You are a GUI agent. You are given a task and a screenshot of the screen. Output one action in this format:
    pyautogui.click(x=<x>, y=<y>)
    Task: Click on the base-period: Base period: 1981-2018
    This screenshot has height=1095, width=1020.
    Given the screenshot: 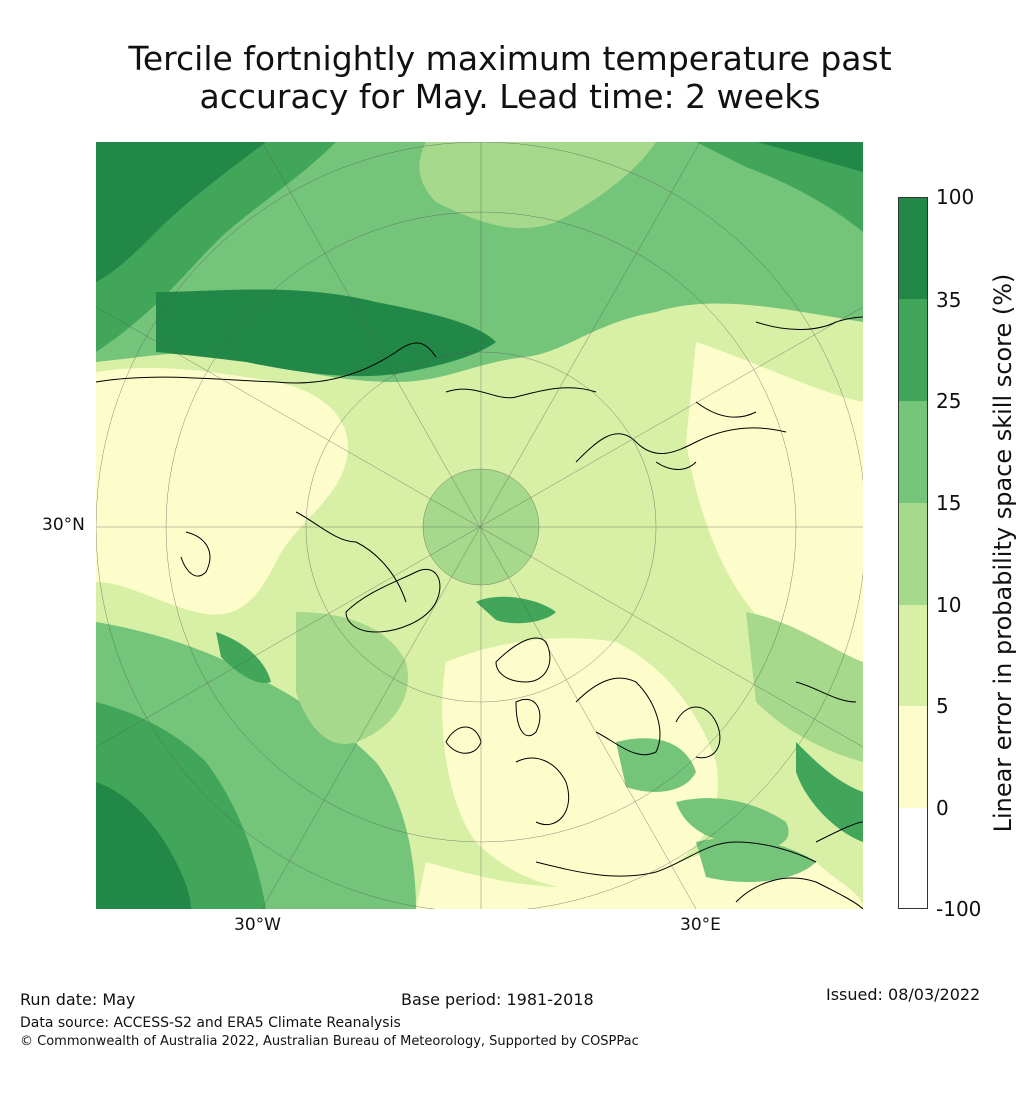 What is the action you would take?
    pyautogui.click(x=497, y=999)
    